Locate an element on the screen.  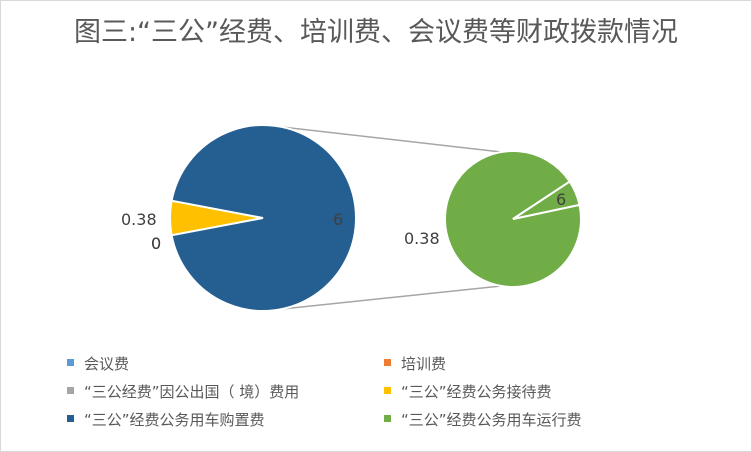
legend-item-1: 培训费 is located at coordinates (415, 364).